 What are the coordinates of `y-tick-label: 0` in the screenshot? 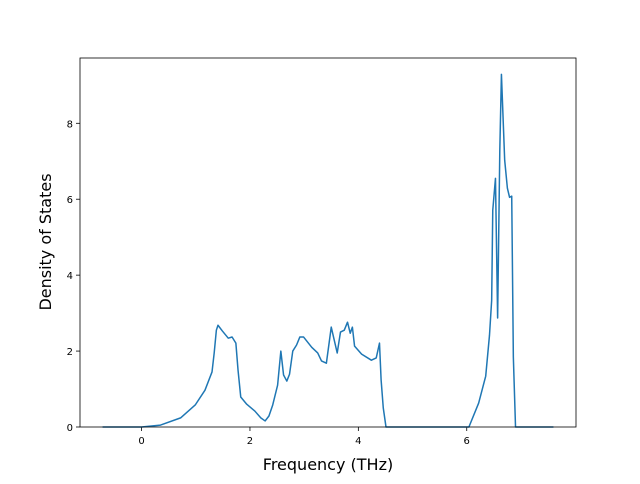 It's located at (70, 428).